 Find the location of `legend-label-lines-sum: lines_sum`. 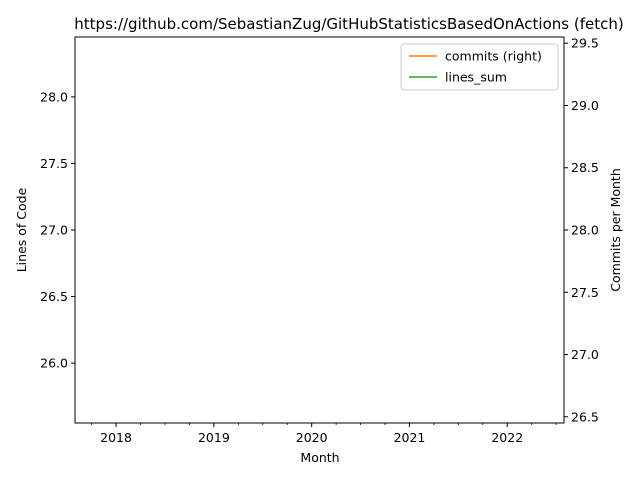

legend-label-lines-sum: lines_sum is located at coordinates (476, 77).